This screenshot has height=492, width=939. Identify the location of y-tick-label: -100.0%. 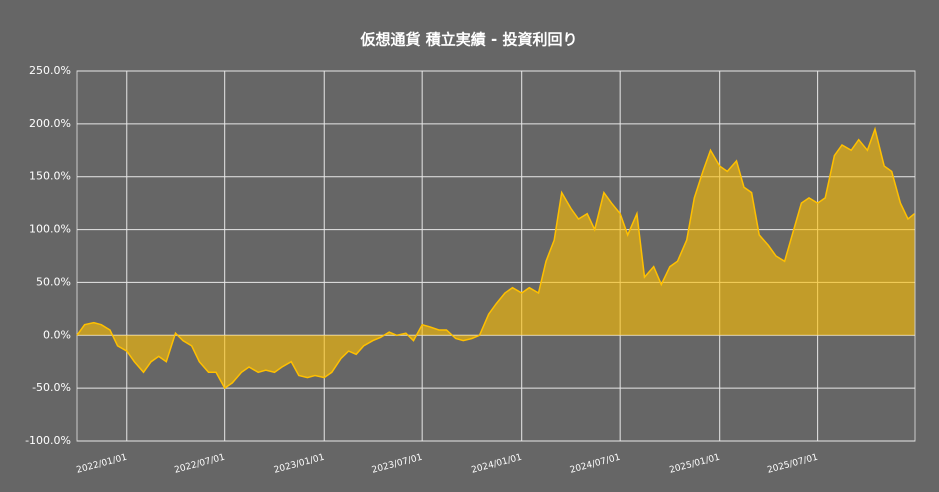
(48, 440).